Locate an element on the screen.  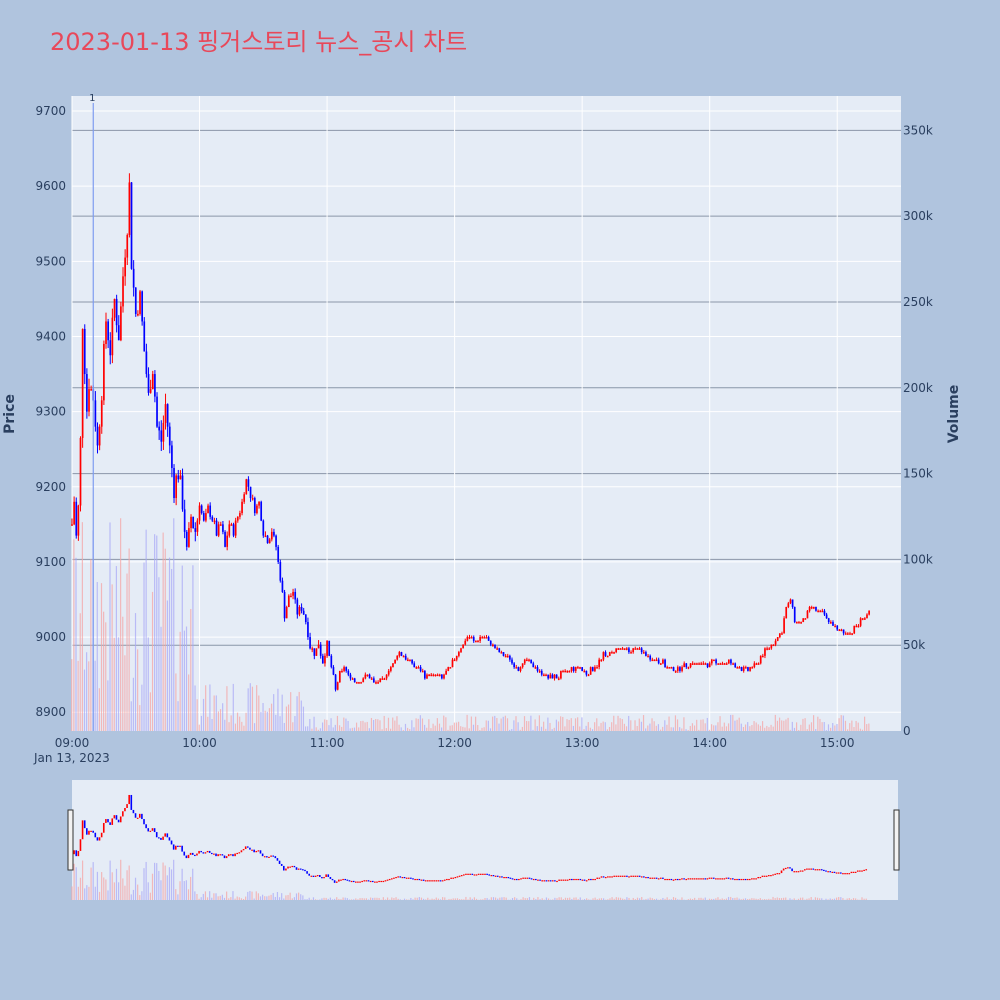
range-slider-right-handle is located at coordinates (896, 840).